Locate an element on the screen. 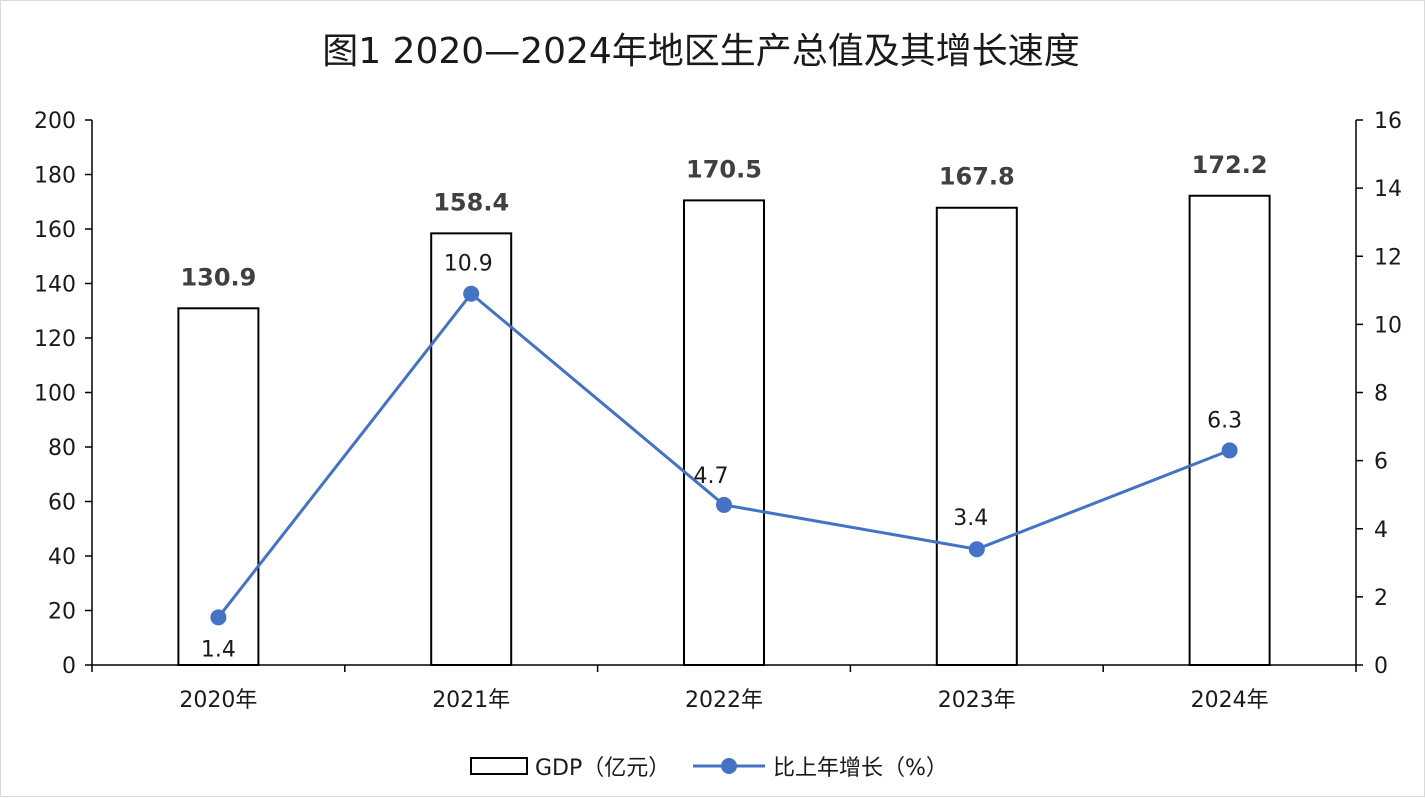 The height and width of the screenshot is (798, 1425). left-tick-label: 80 is located at coordinates (62, 448).